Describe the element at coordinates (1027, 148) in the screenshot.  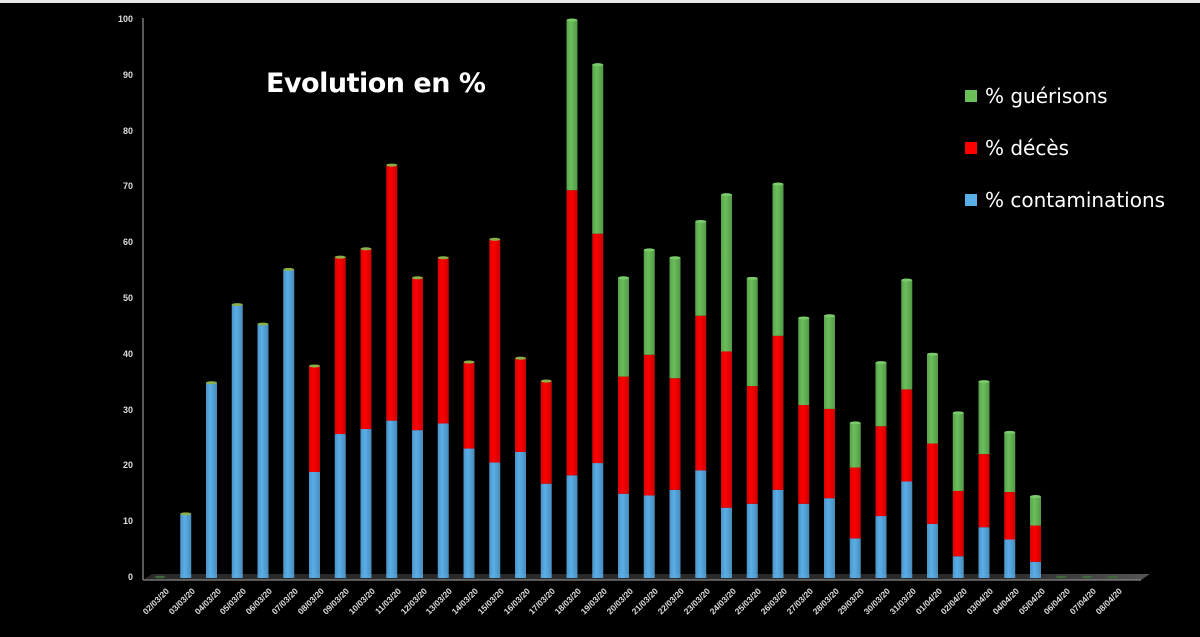
I see `legend-label: % décès` at that location.